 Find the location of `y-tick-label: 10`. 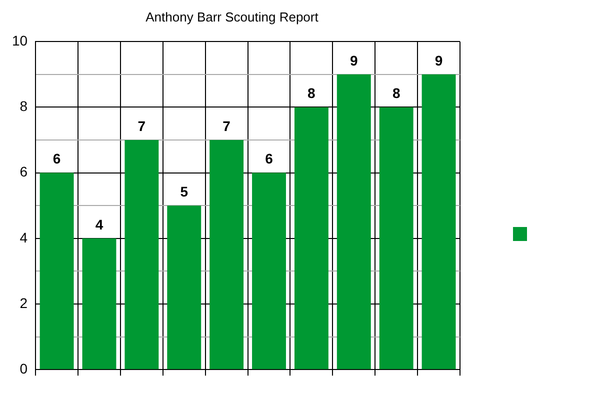

y-tick-label: 10 is located at coordinates (20, 40).